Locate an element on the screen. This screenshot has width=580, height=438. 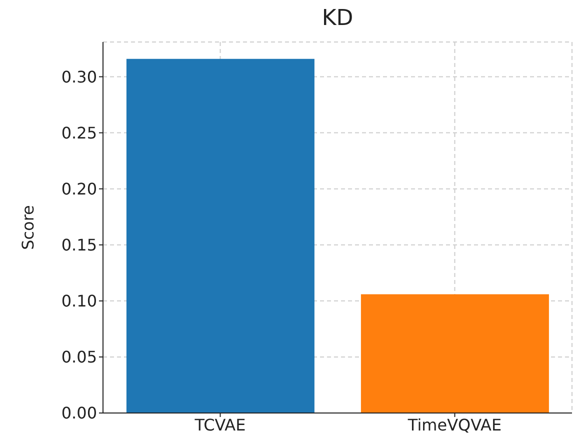
y-tick-label: 0.15 is located at coordinates (79, 245).